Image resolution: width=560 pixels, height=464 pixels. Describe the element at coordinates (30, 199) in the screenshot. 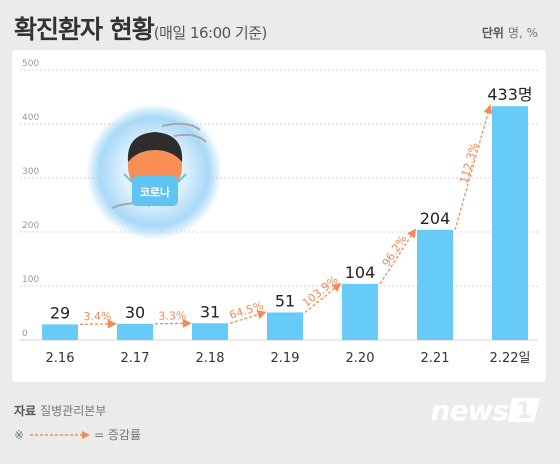

I see `y-axis-ticks: 0 100 200 300 400 500` at that location.